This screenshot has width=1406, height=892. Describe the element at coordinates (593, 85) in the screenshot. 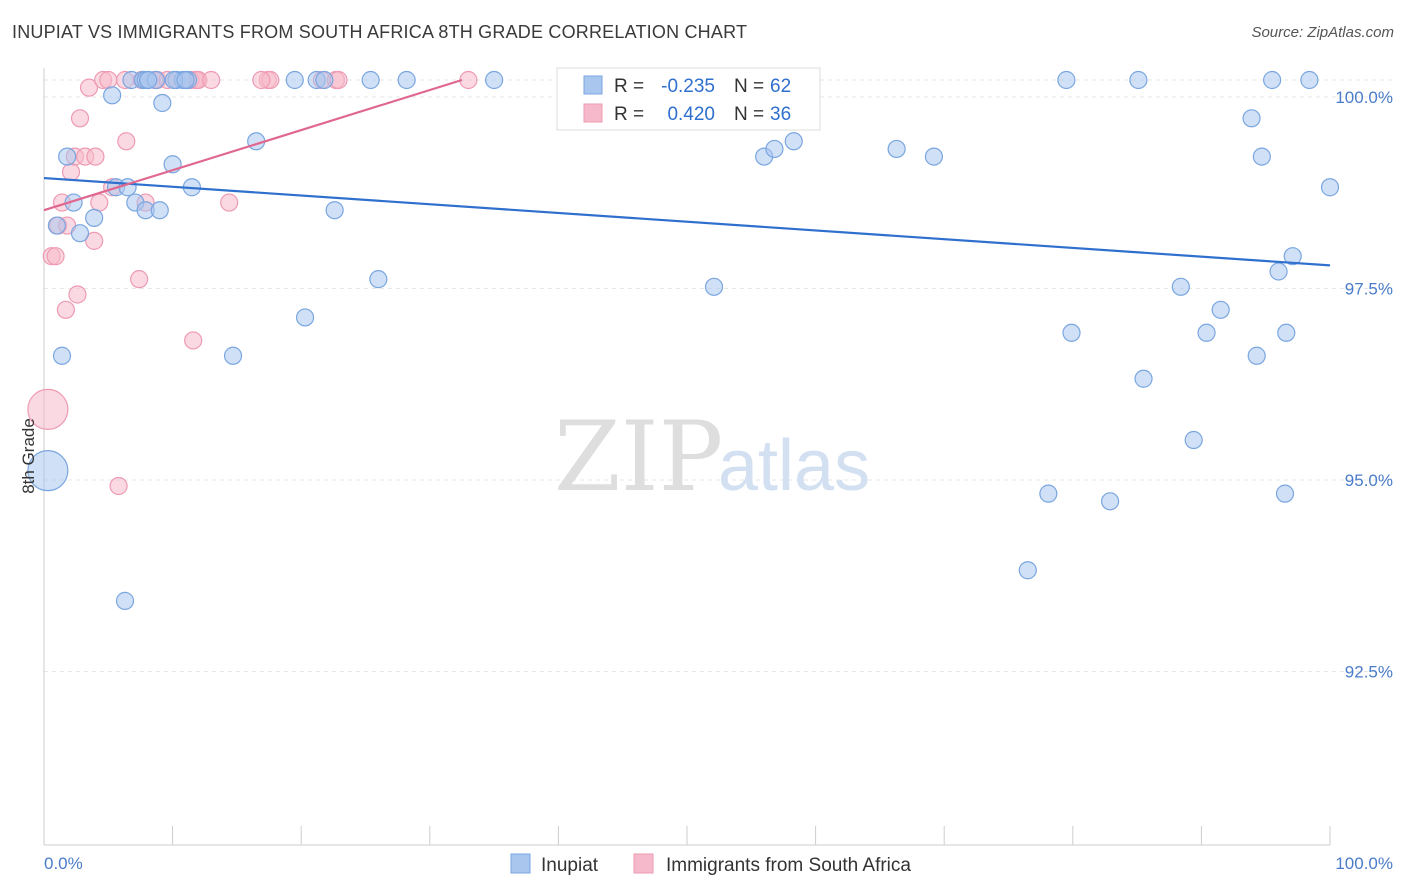

I see `legend-swatch-inupiat` at that location.